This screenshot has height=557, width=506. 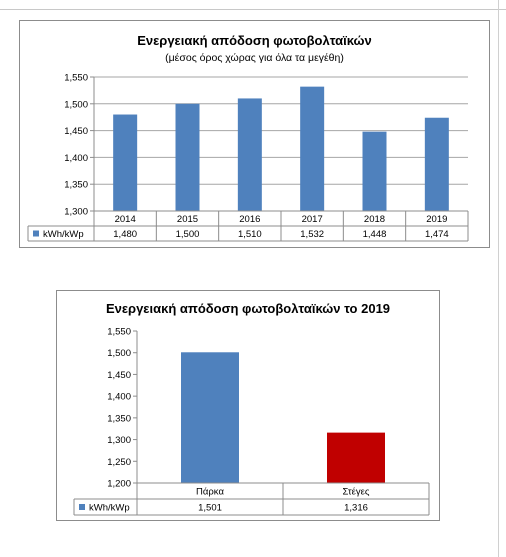 I want to click on x-category-label: 2017, so click(x=312, y=219).